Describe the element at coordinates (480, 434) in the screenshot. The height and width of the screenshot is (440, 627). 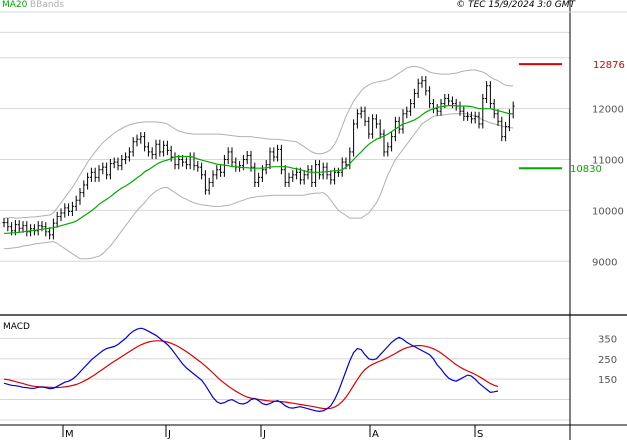
I see `month-label: S` at that location.